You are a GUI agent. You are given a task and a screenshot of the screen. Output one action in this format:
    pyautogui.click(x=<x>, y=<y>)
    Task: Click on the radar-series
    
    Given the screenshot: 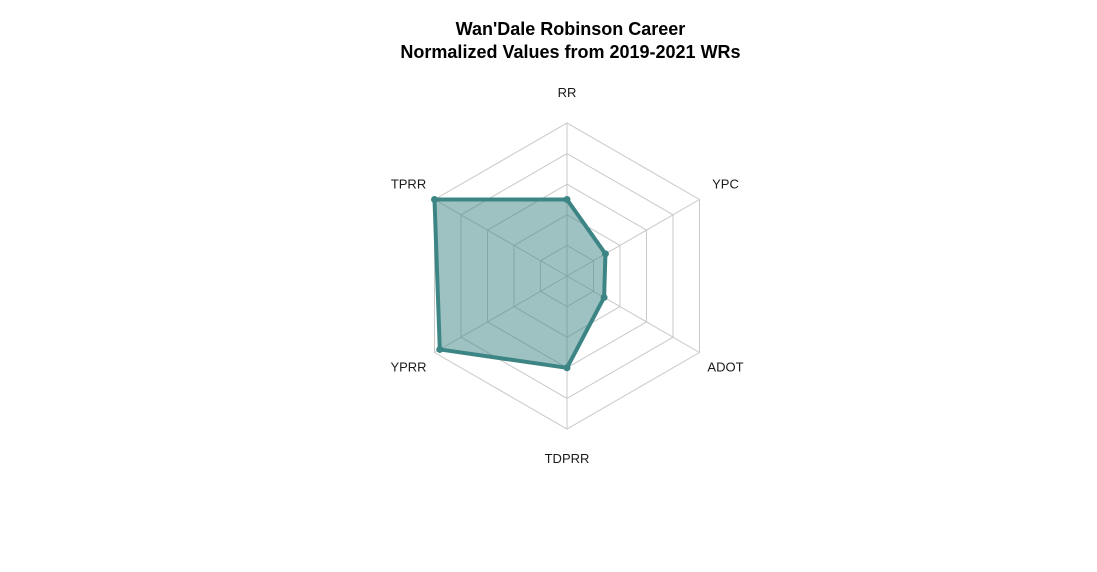 What is the action you would take?
    pyautogui.click(x=519, y=284)
    